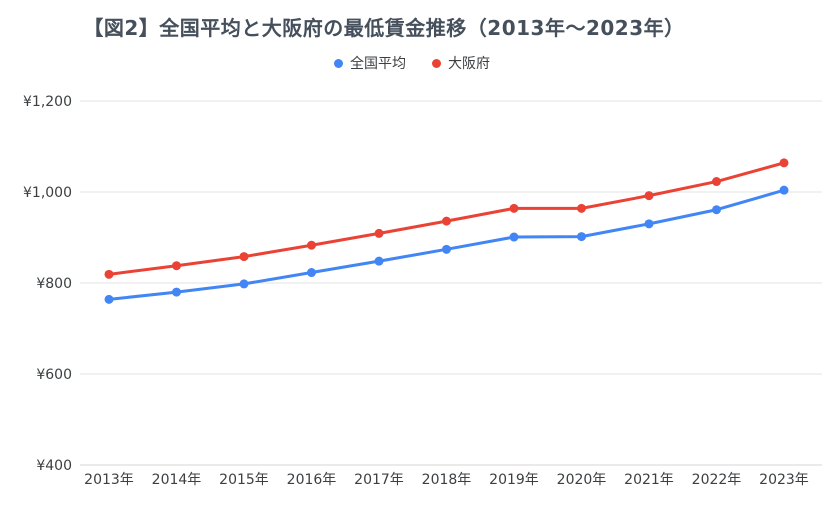 The image size is (837, 512). Describe the element at coordinates (379, 261) in the screenshot. I see `point-national-average-2017` at that location.